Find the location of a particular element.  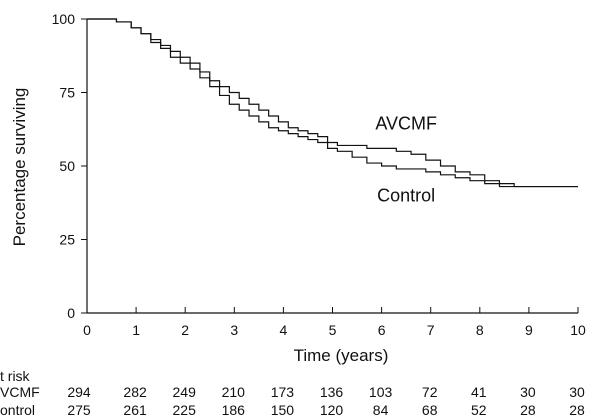

at-risk-cell: 68 is located at coordinates (430, 409).